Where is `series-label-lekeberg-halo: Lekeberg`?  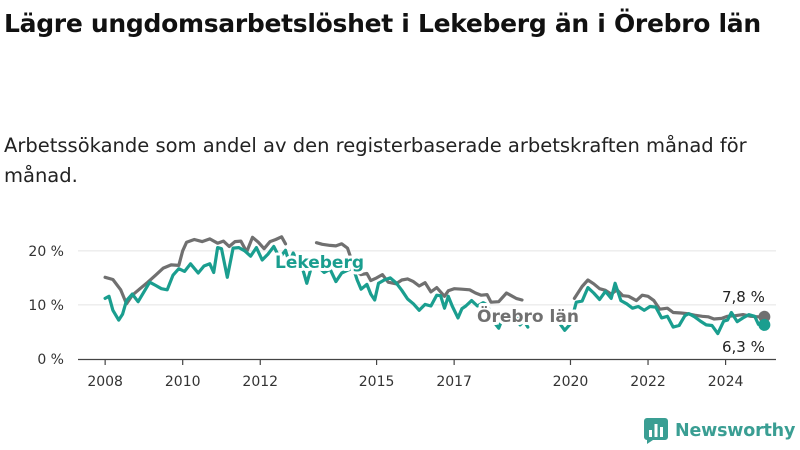 series-label-lekeberg-halo: Lekeberg is located at coordinates (319, 263).